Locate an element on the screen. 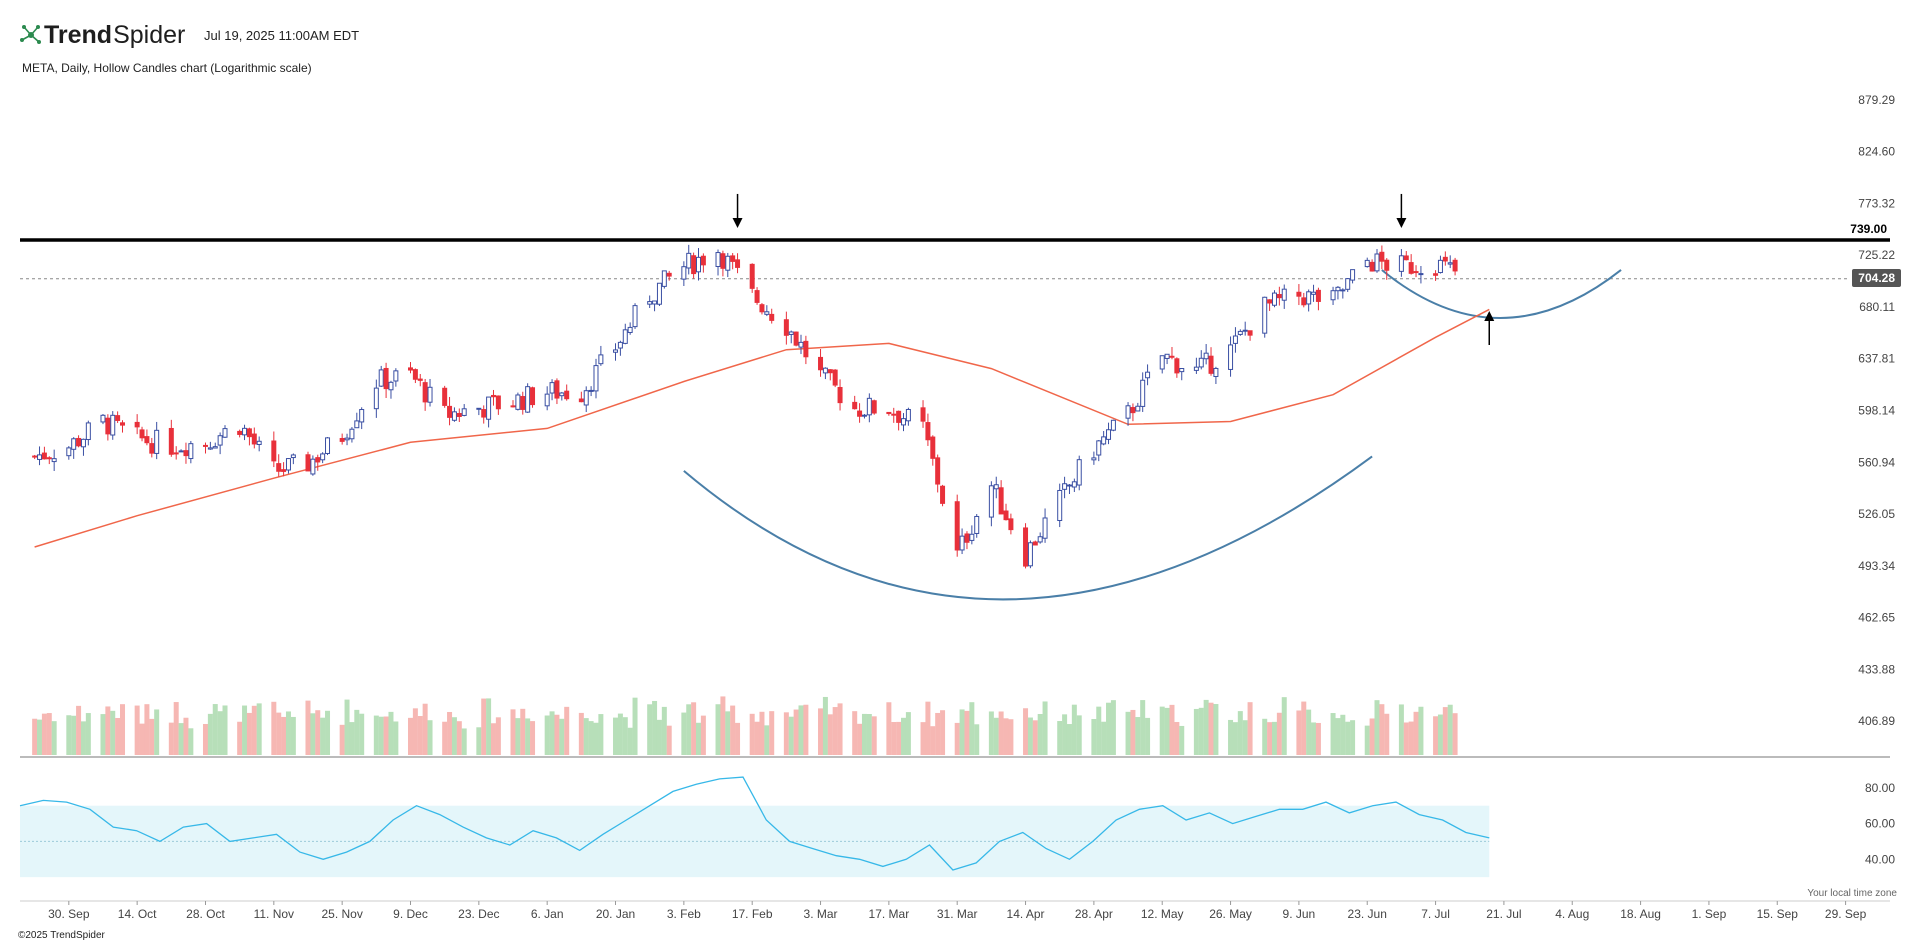 Image resolution: width=1915 pixels, height=943 pixels. x-tick-label: 9. Jun is located at coordinates (1299, 914).